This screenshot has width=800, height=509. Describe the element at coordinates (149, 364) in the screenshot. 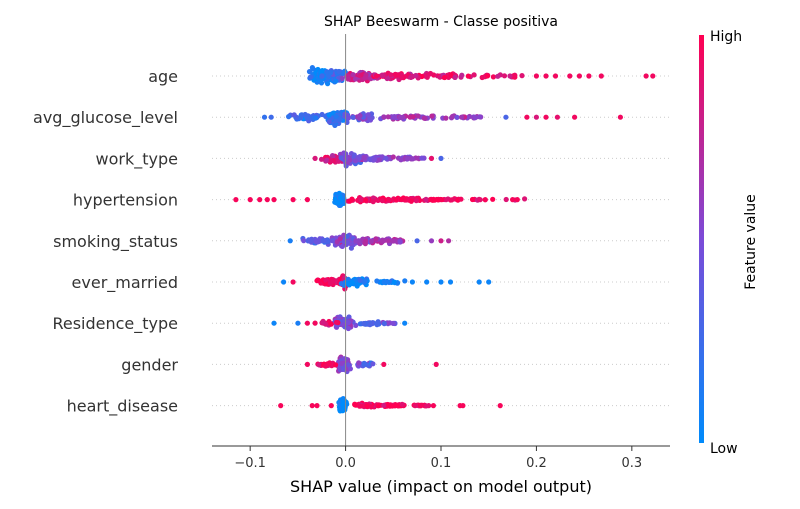

I see `feature-label-gender: gender` at that location.